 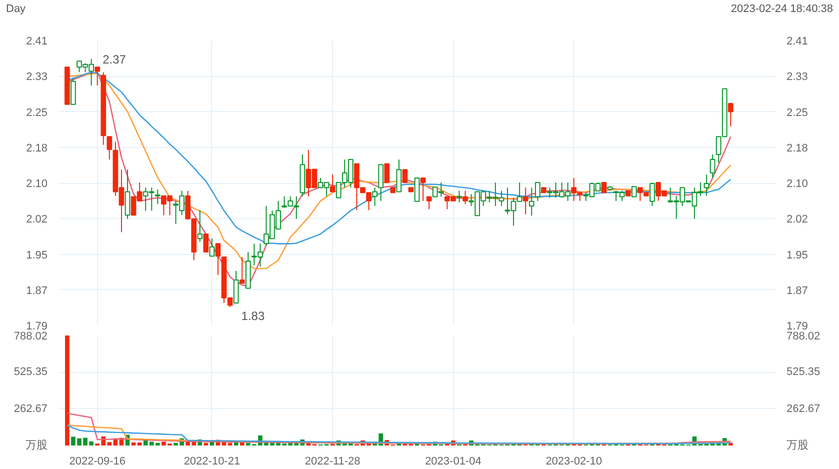 I want to click on y-tick-label: 262.67, so click(x=31, y=408).